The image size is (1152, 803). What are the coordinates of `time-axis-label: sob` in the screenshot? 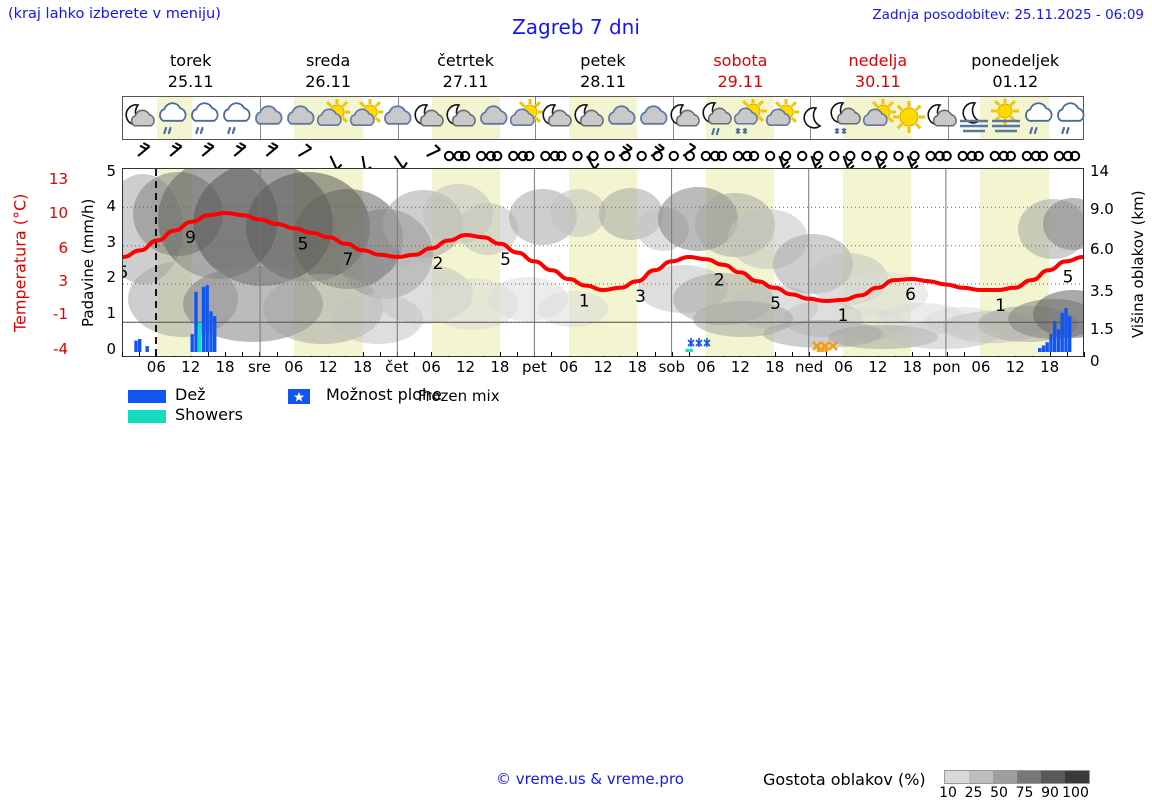 It's located at (671, 367).